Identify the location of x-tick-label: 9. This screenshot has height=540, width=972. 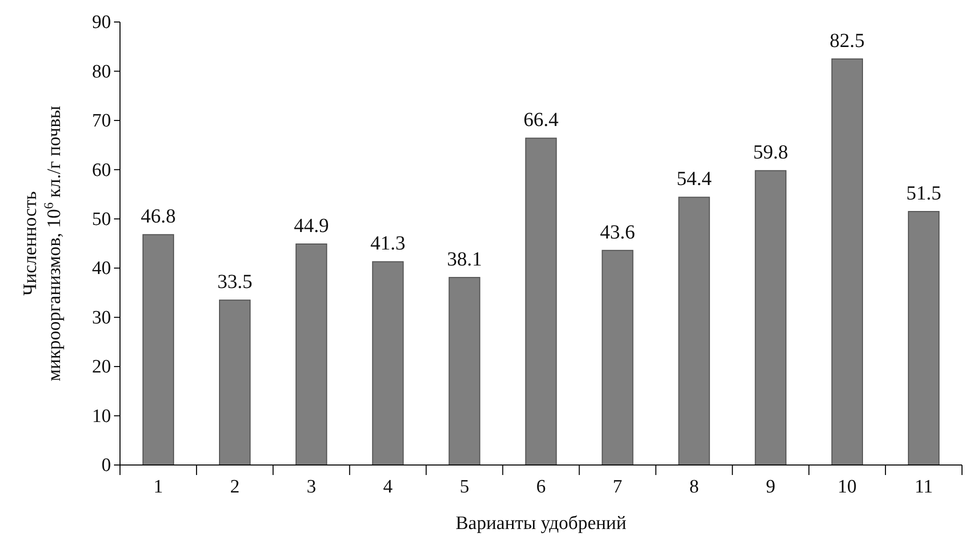
(771, 487).